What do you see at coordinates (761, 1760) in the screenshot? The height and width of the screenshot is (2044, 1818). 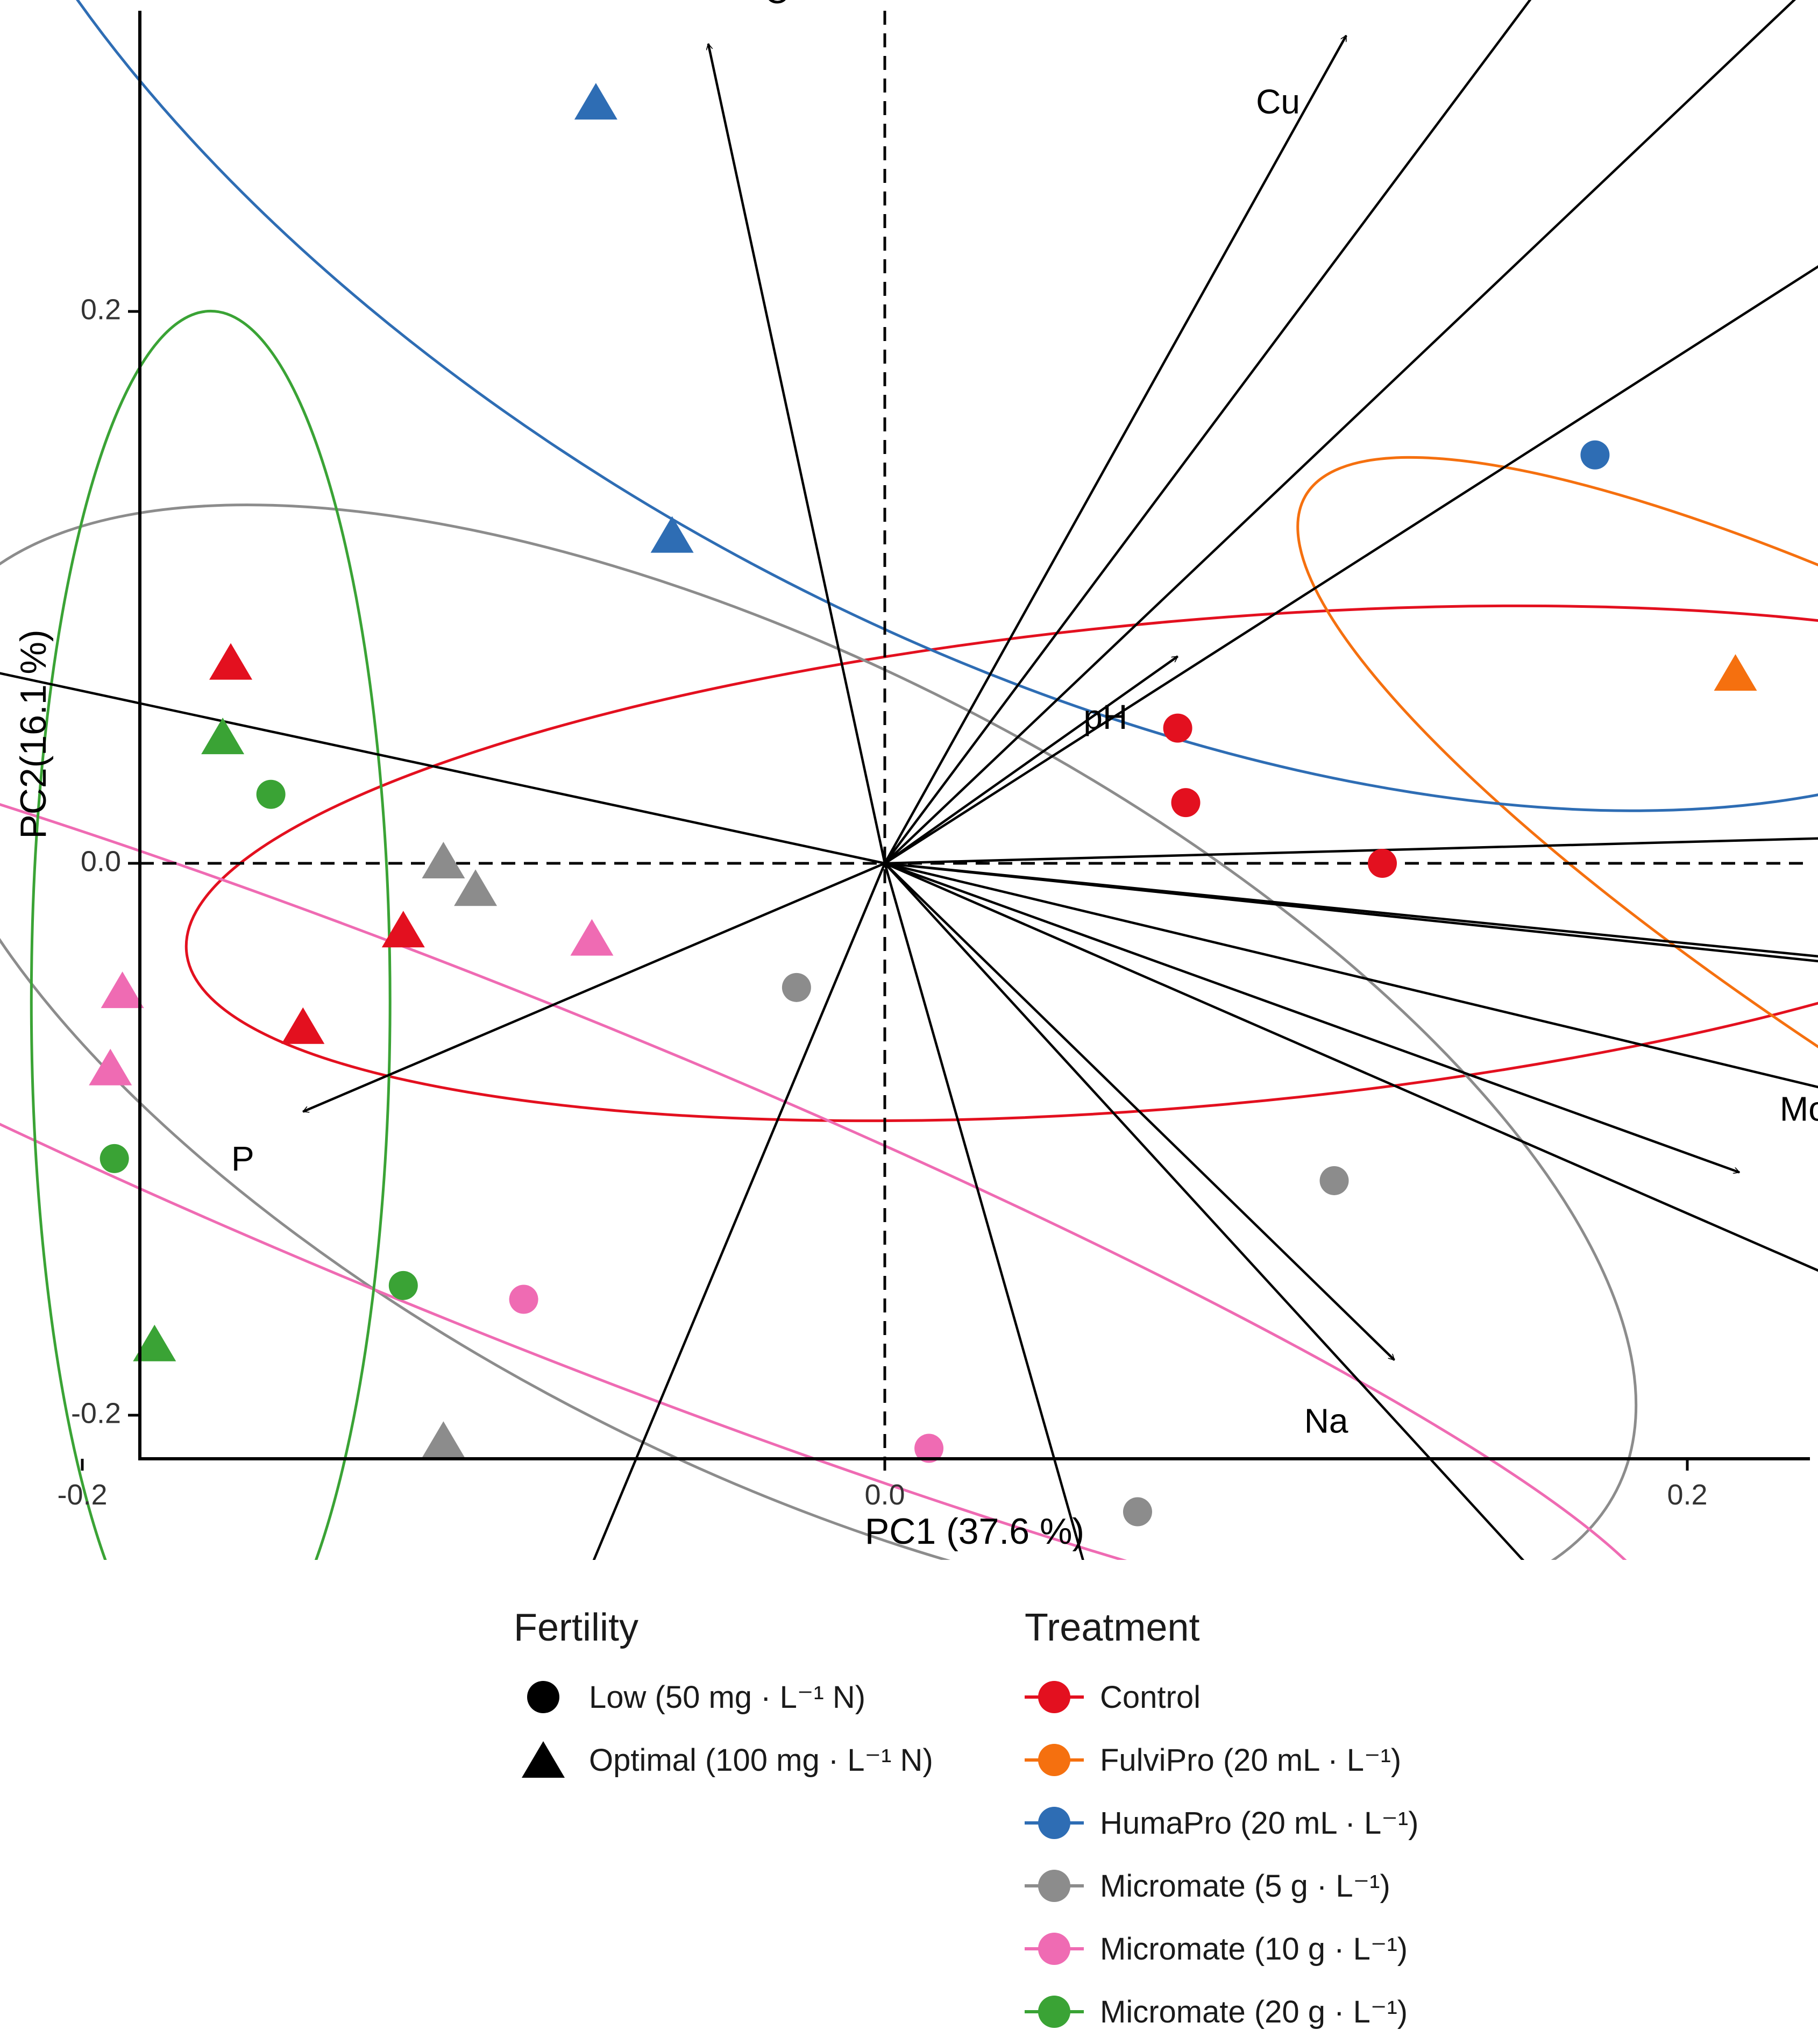 I see `legend-label: Optimal (100 mg · L⁻¹ N)` at bounding box center [761, 1760].